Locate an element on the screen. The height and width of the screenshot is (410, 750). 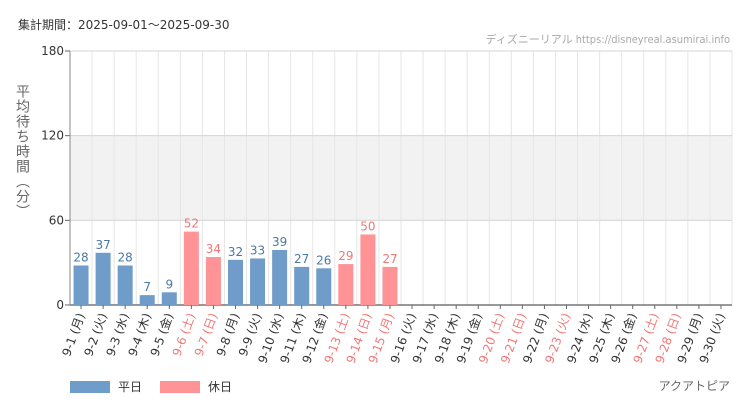
legend-label-weekday: 平日 is located at coordinates (130, 387).